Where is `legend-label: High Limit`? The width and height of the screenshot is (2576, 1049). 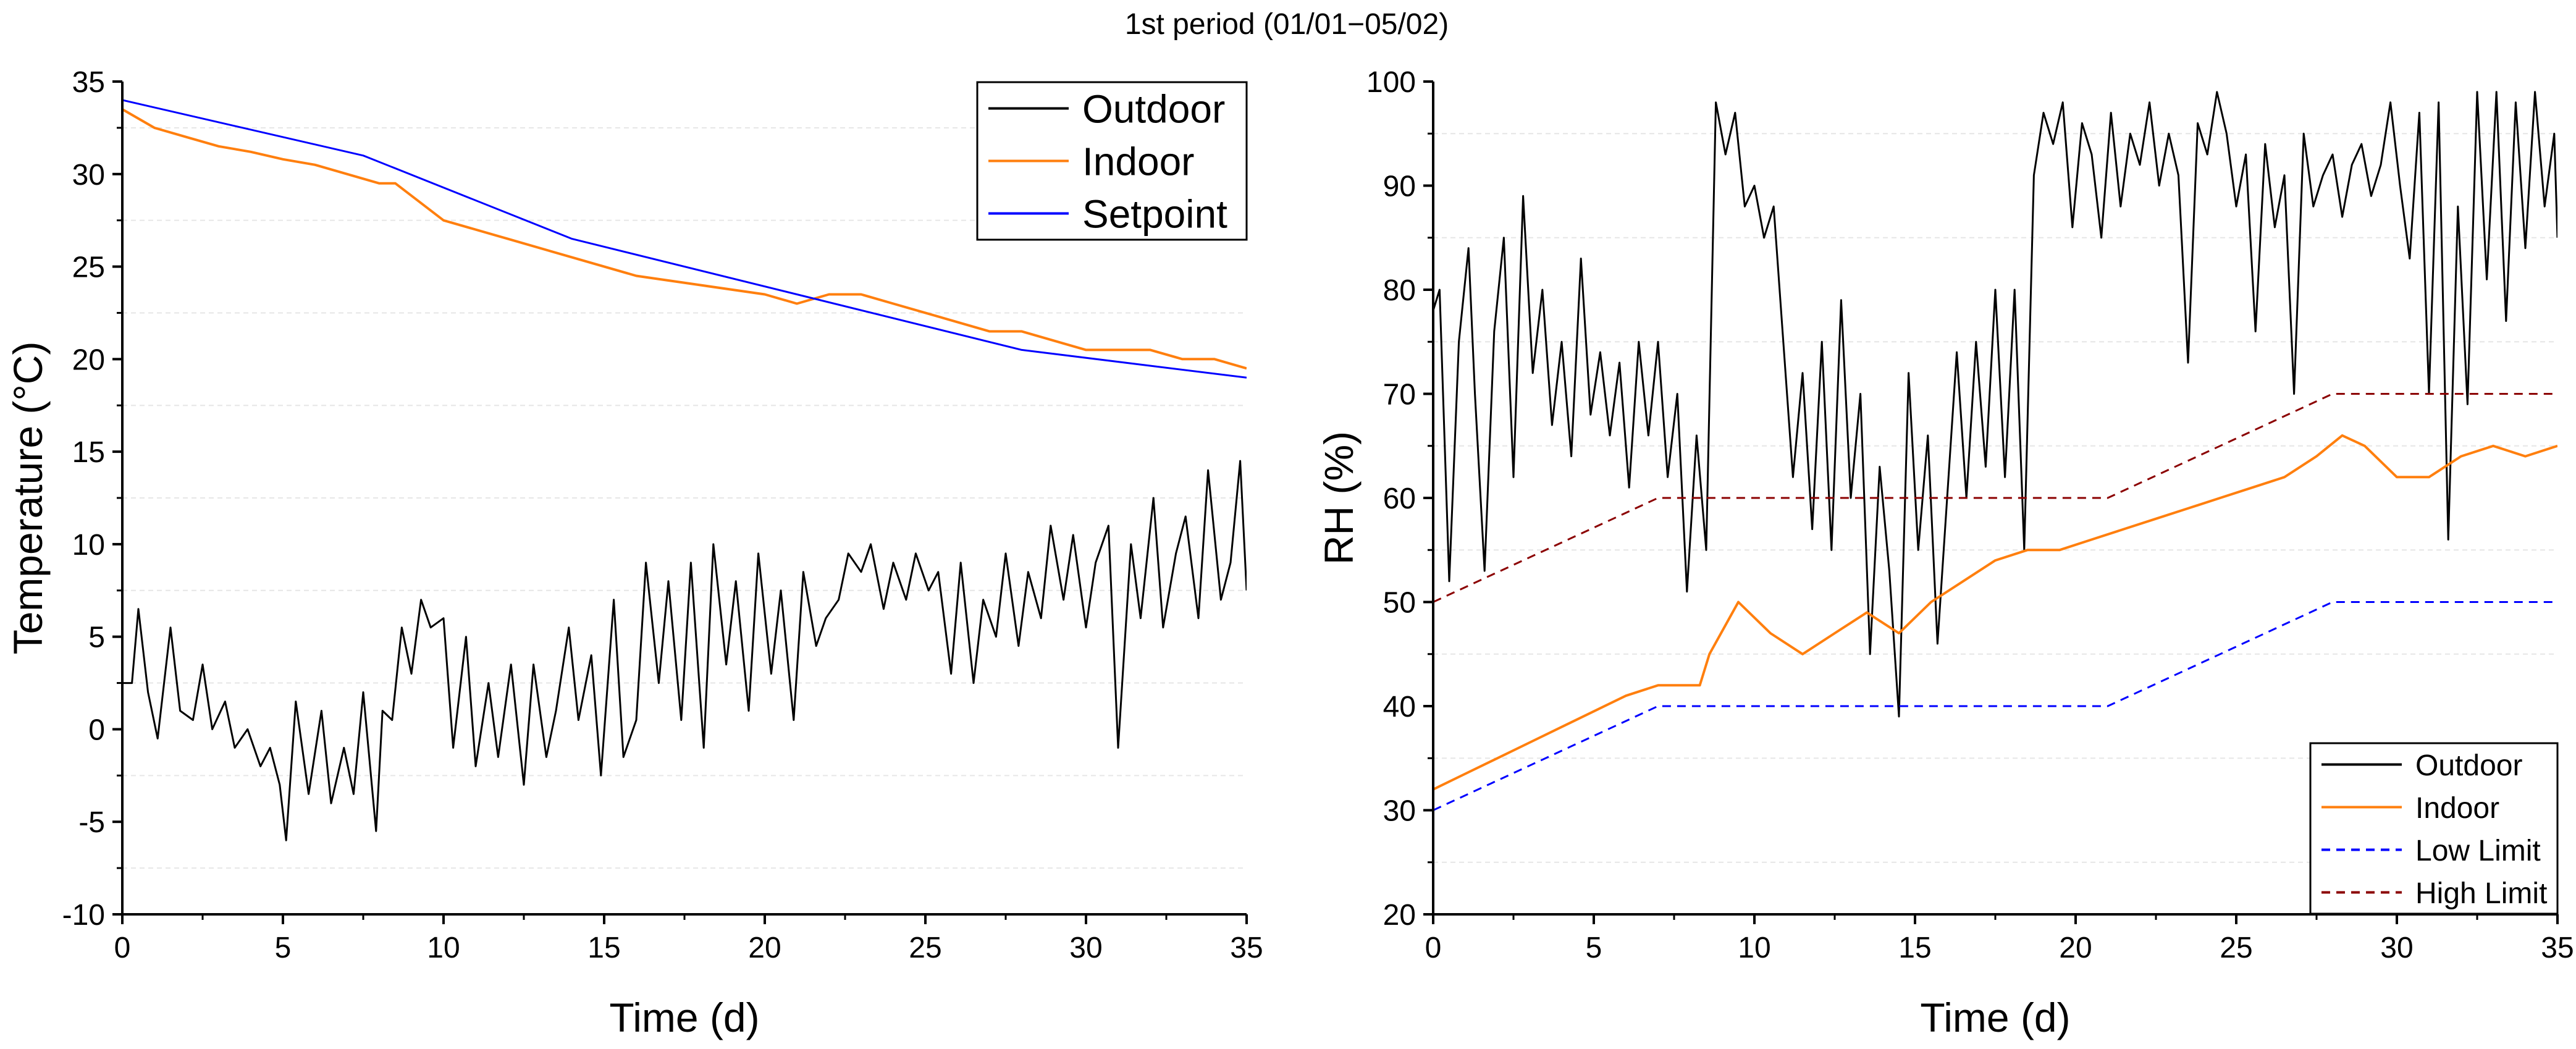 legend-label: High Limit is located at coordinates (2481, 893).